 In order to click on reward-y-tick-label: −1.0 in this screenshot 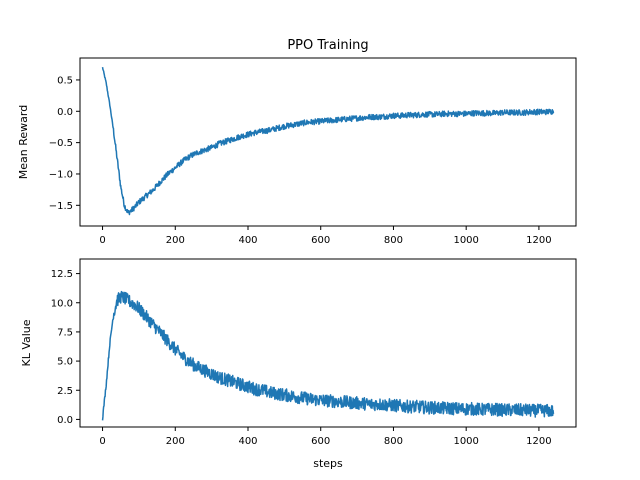, I will do `click(61, 174)`.